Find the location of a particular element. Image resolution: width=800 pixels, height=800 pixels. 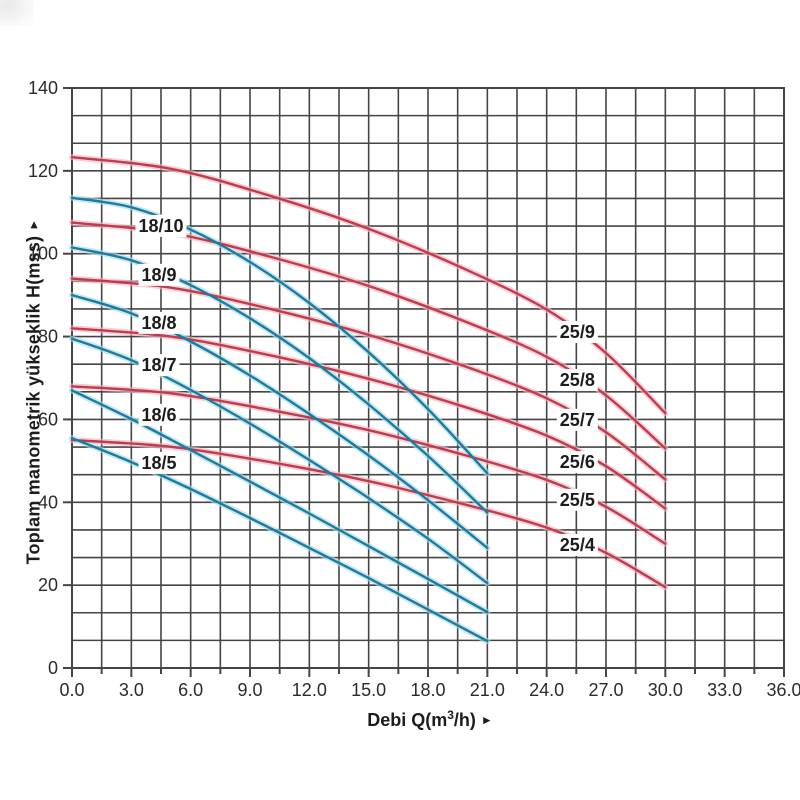

curve-label-25-7: 25/7 is located at coordinates (577, 419).